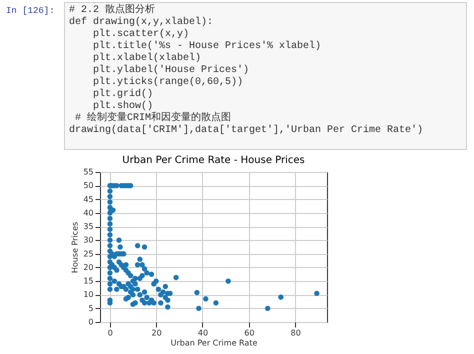 Image resolution: width=474 pixels, height=354 pixels. What do you see at coordinates (88, 227) in the screenshot?
I see `y-tick-label: 35` at bounding box center [88, 227].